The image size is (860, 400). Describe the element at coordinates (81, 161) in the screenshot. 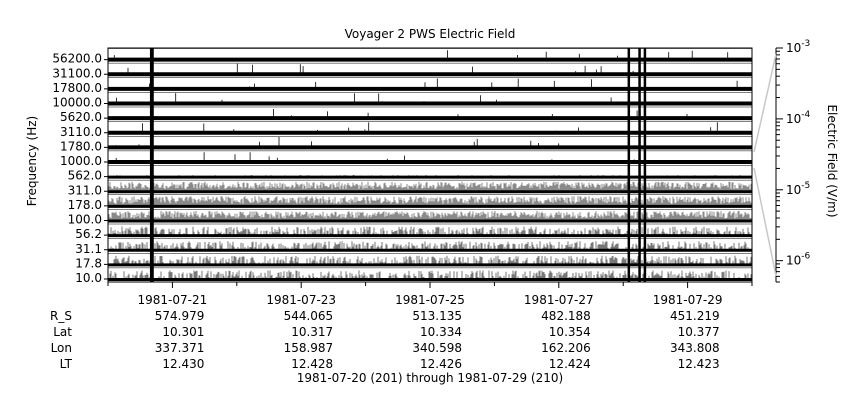

I see `y-tick-label: 1000.0` at that location.